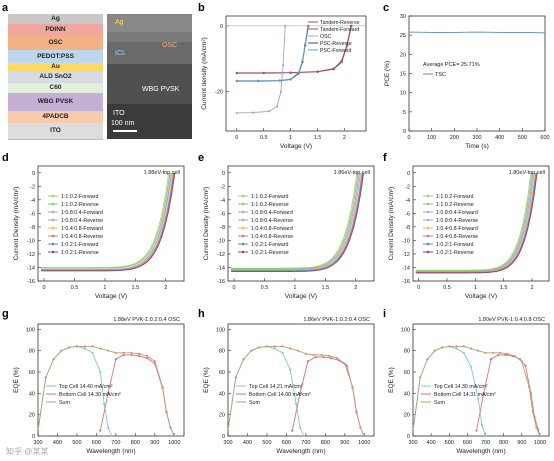  What do you see at coordinates (340, 23) in the screenshot?
I see `legend-entry: Tandem-Reverse` at bounding box center [340, 23].